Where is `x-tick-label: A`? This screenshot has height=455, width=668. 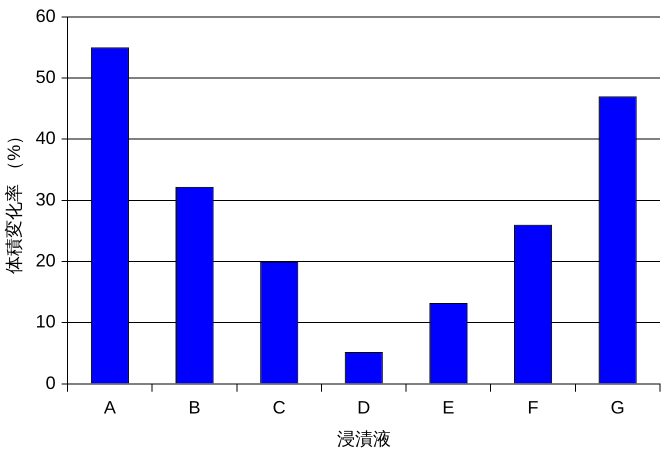
x-tick-label: A is located at coordinates (110, 408).